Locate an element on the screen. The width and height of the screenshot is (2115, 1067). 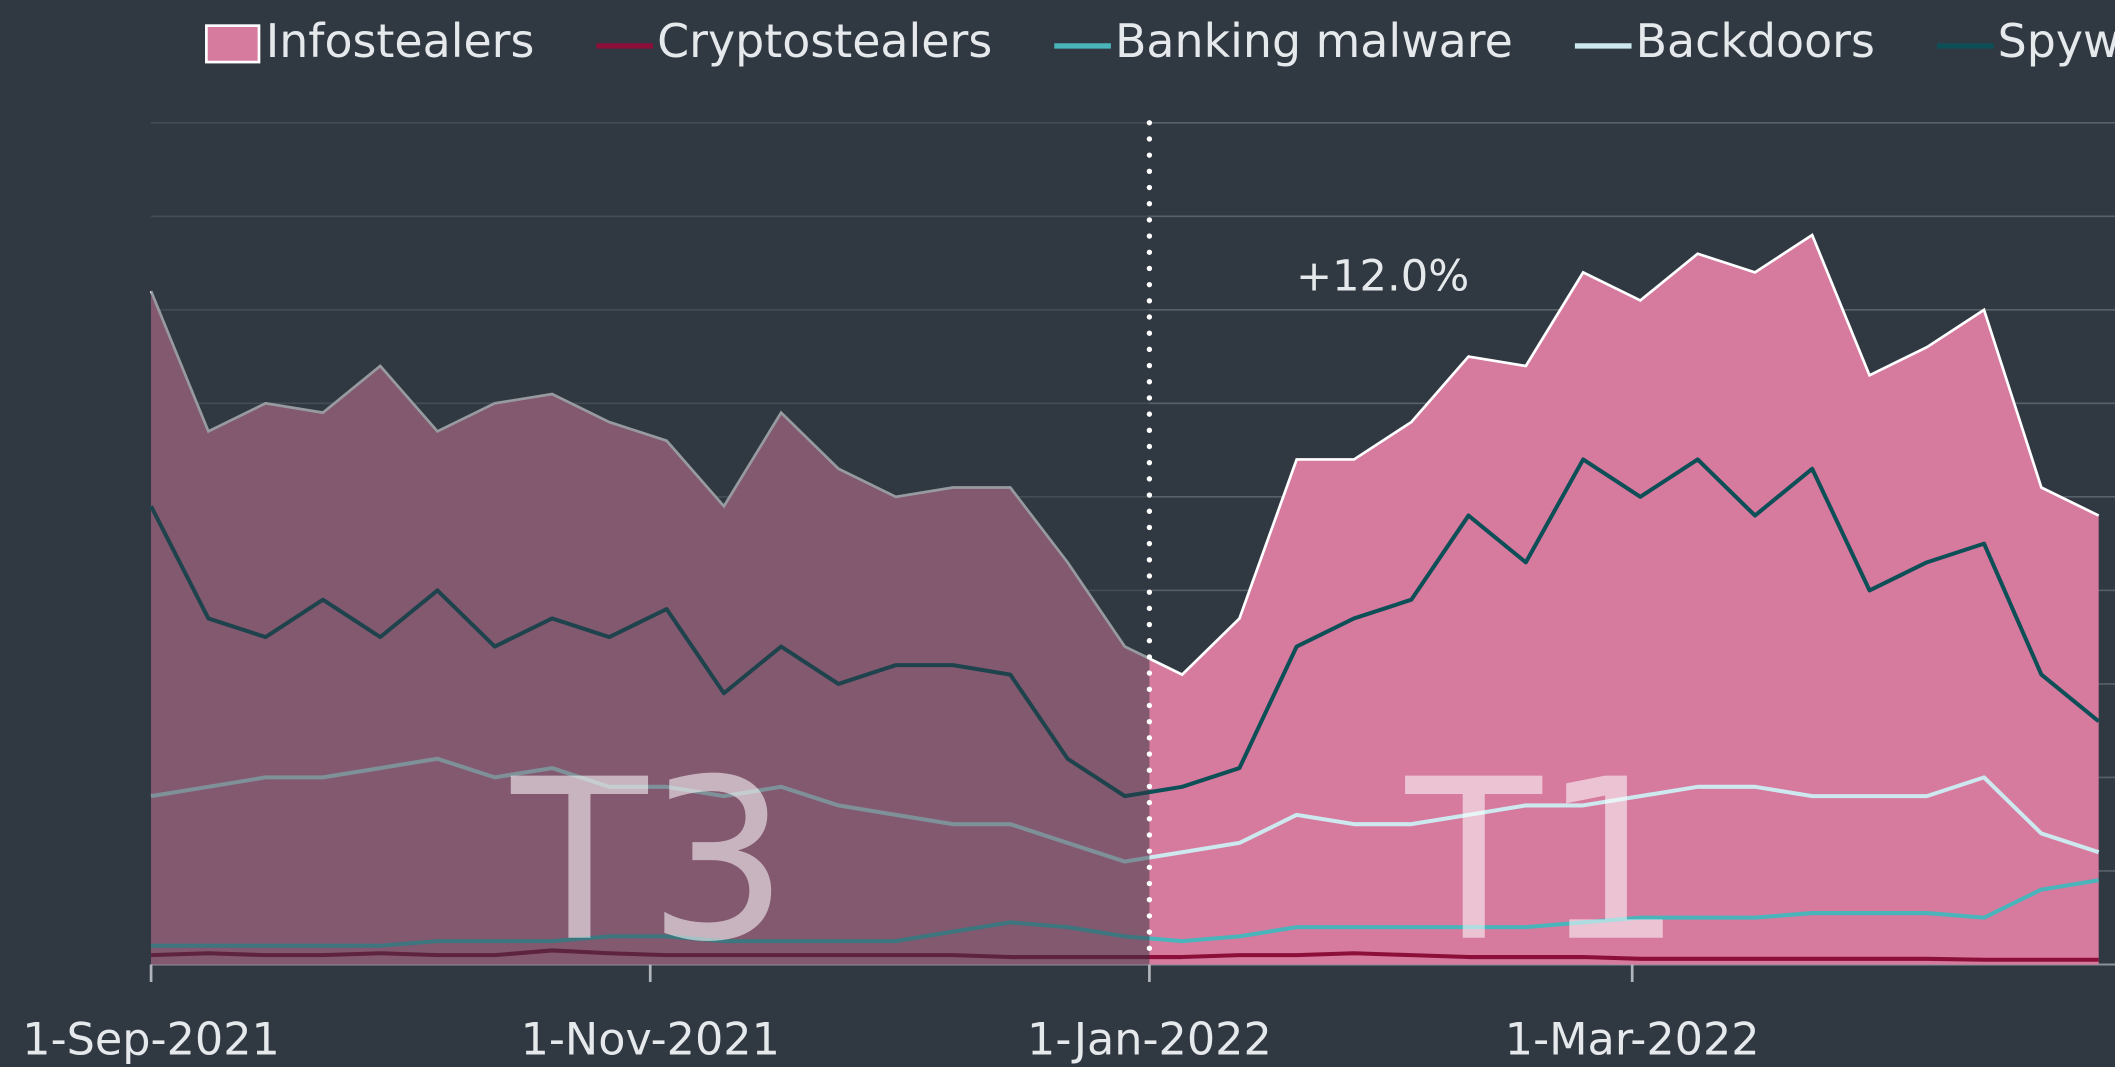
annotation: +12.0% is located at coordinates (1382, 277).